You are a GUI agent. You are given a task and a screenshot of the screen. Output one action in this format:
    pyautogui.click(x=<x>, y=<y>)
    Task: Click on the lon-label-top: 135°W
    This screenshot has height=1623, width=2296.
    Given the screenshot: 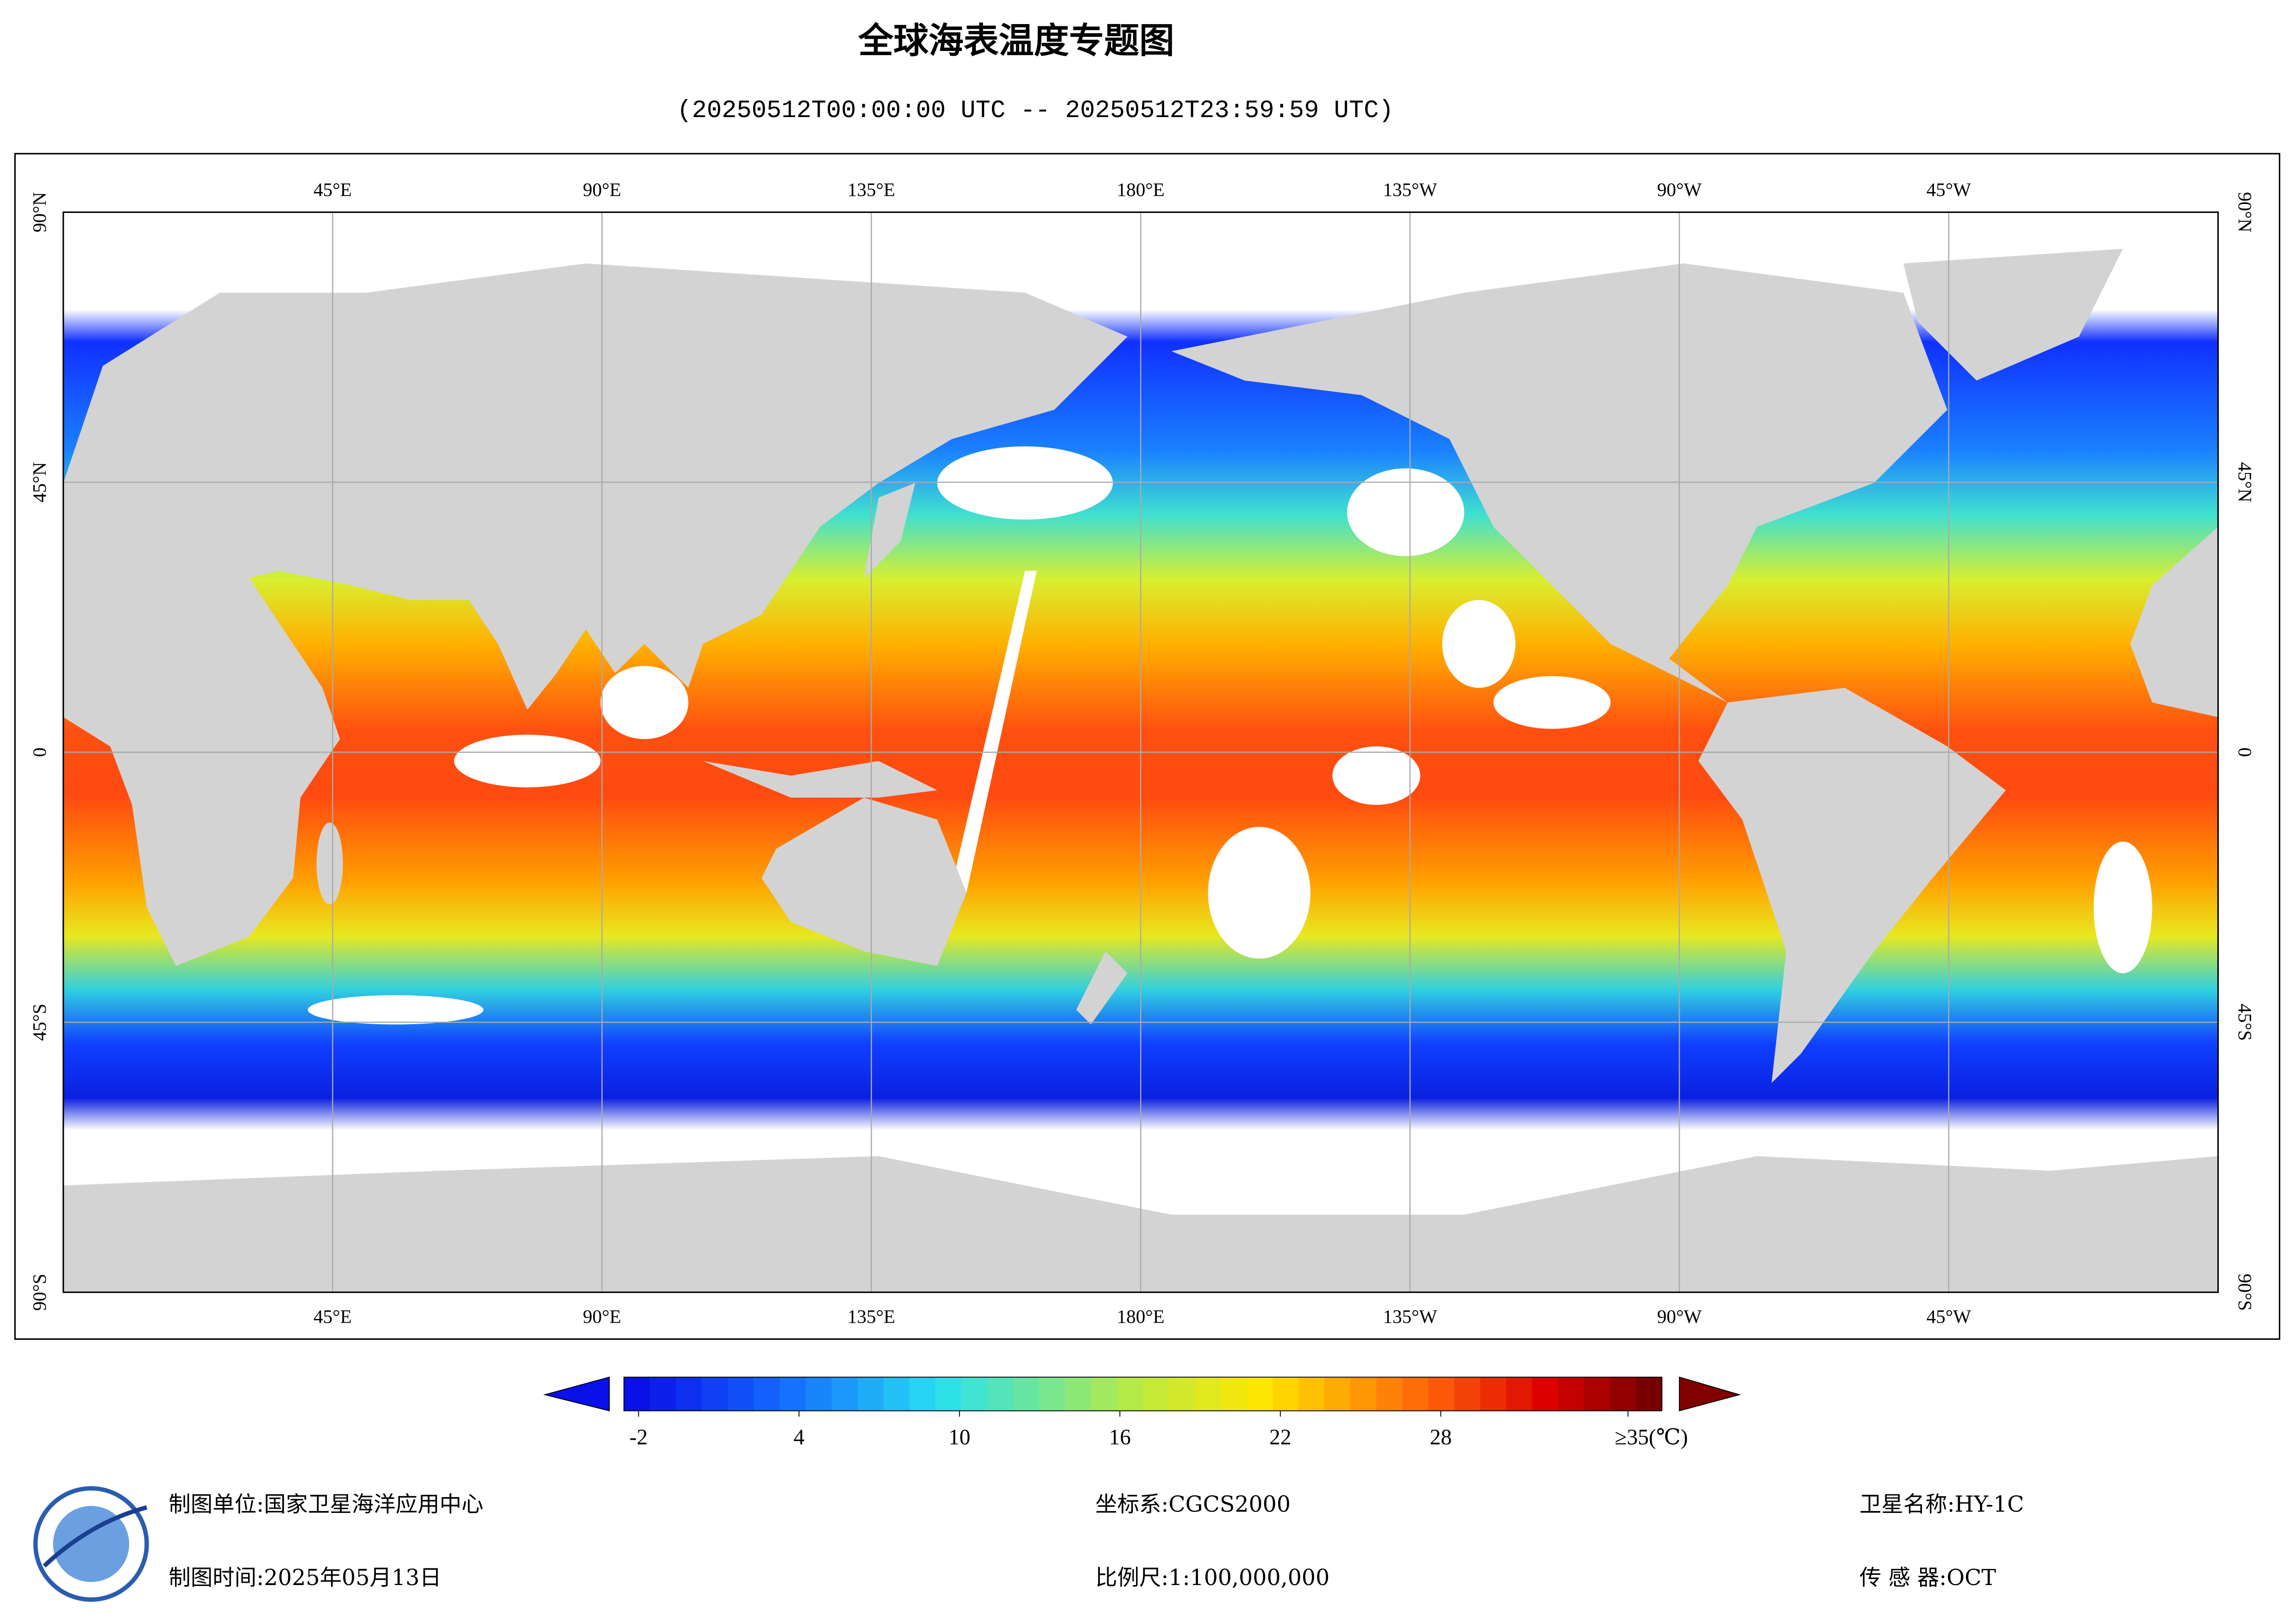 What is the action you would take?
    pyautogui.click(x=1410, y=189)
    